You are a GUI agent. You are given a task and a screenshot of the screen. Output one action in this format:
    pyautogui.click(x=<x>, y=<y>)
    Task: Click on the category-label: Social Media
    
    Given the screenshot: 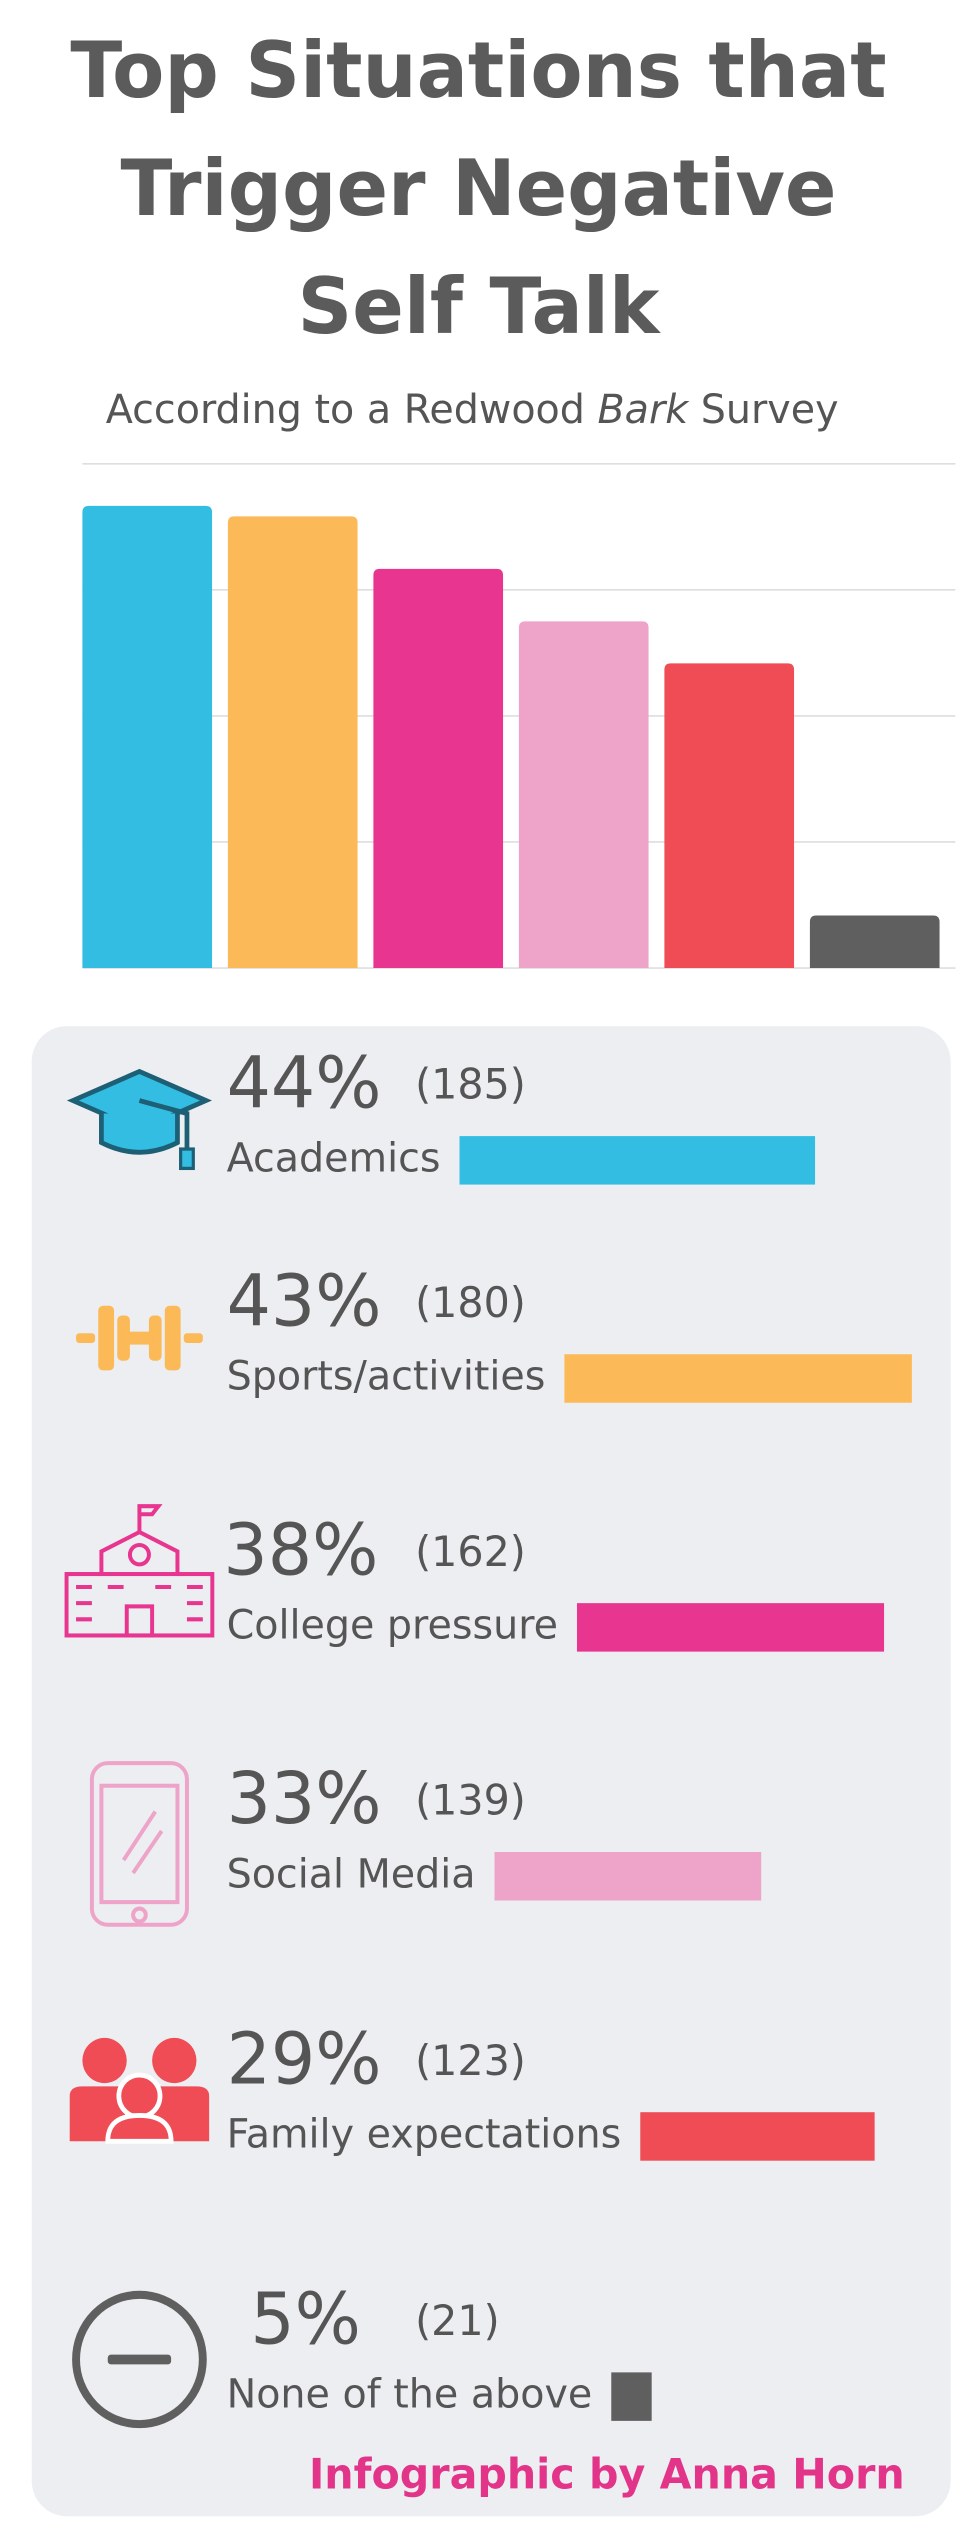 What is the action you would take?
    pyautogui.click(x=351, y=1874)
    